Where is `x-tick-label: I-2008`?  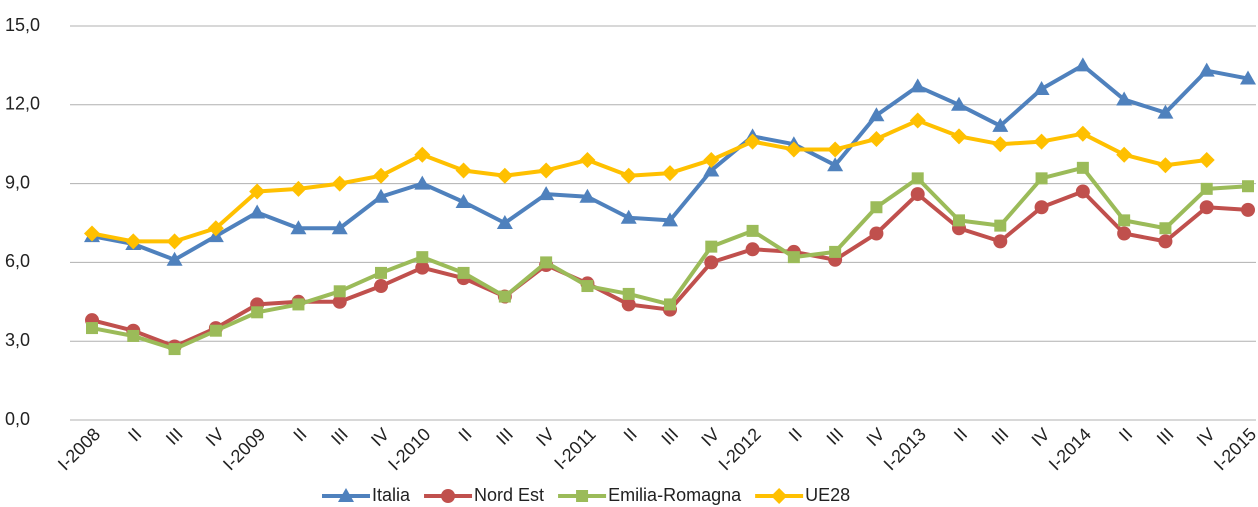
x-tick-label: I-2008 is located at coordinates (79, 449).